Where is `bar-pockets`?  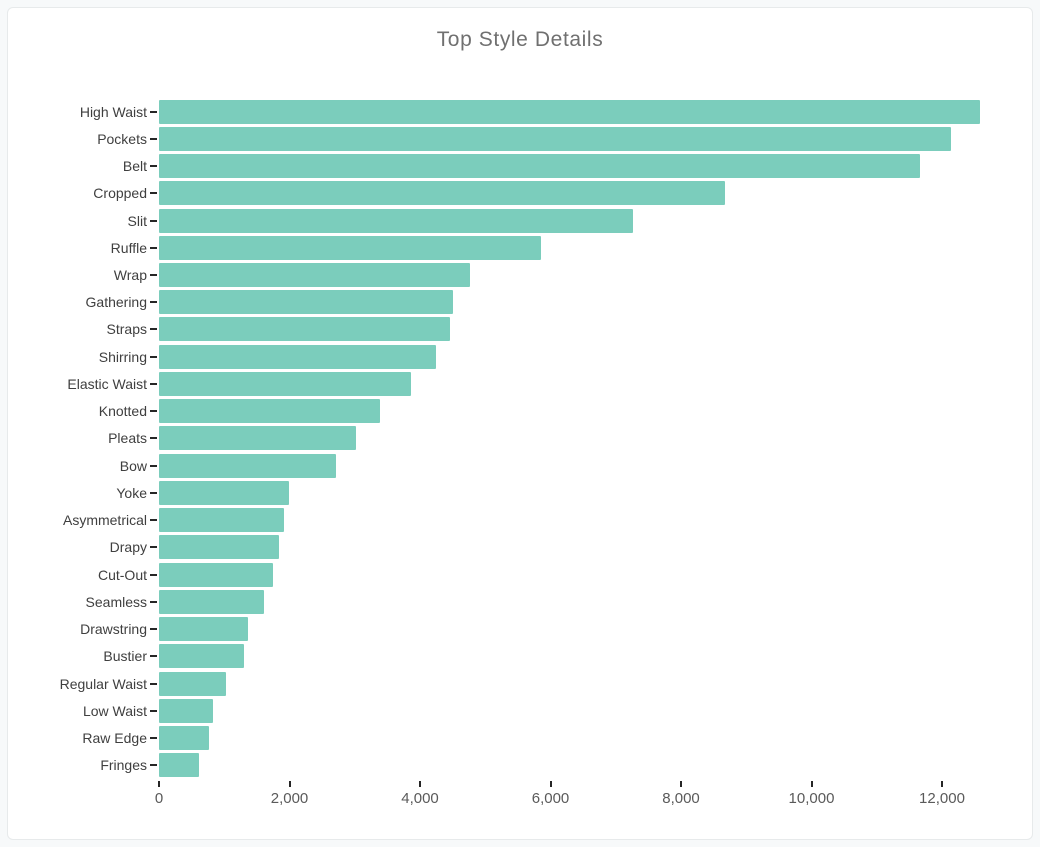
bar-pockets is located at coordinates (555, 138).